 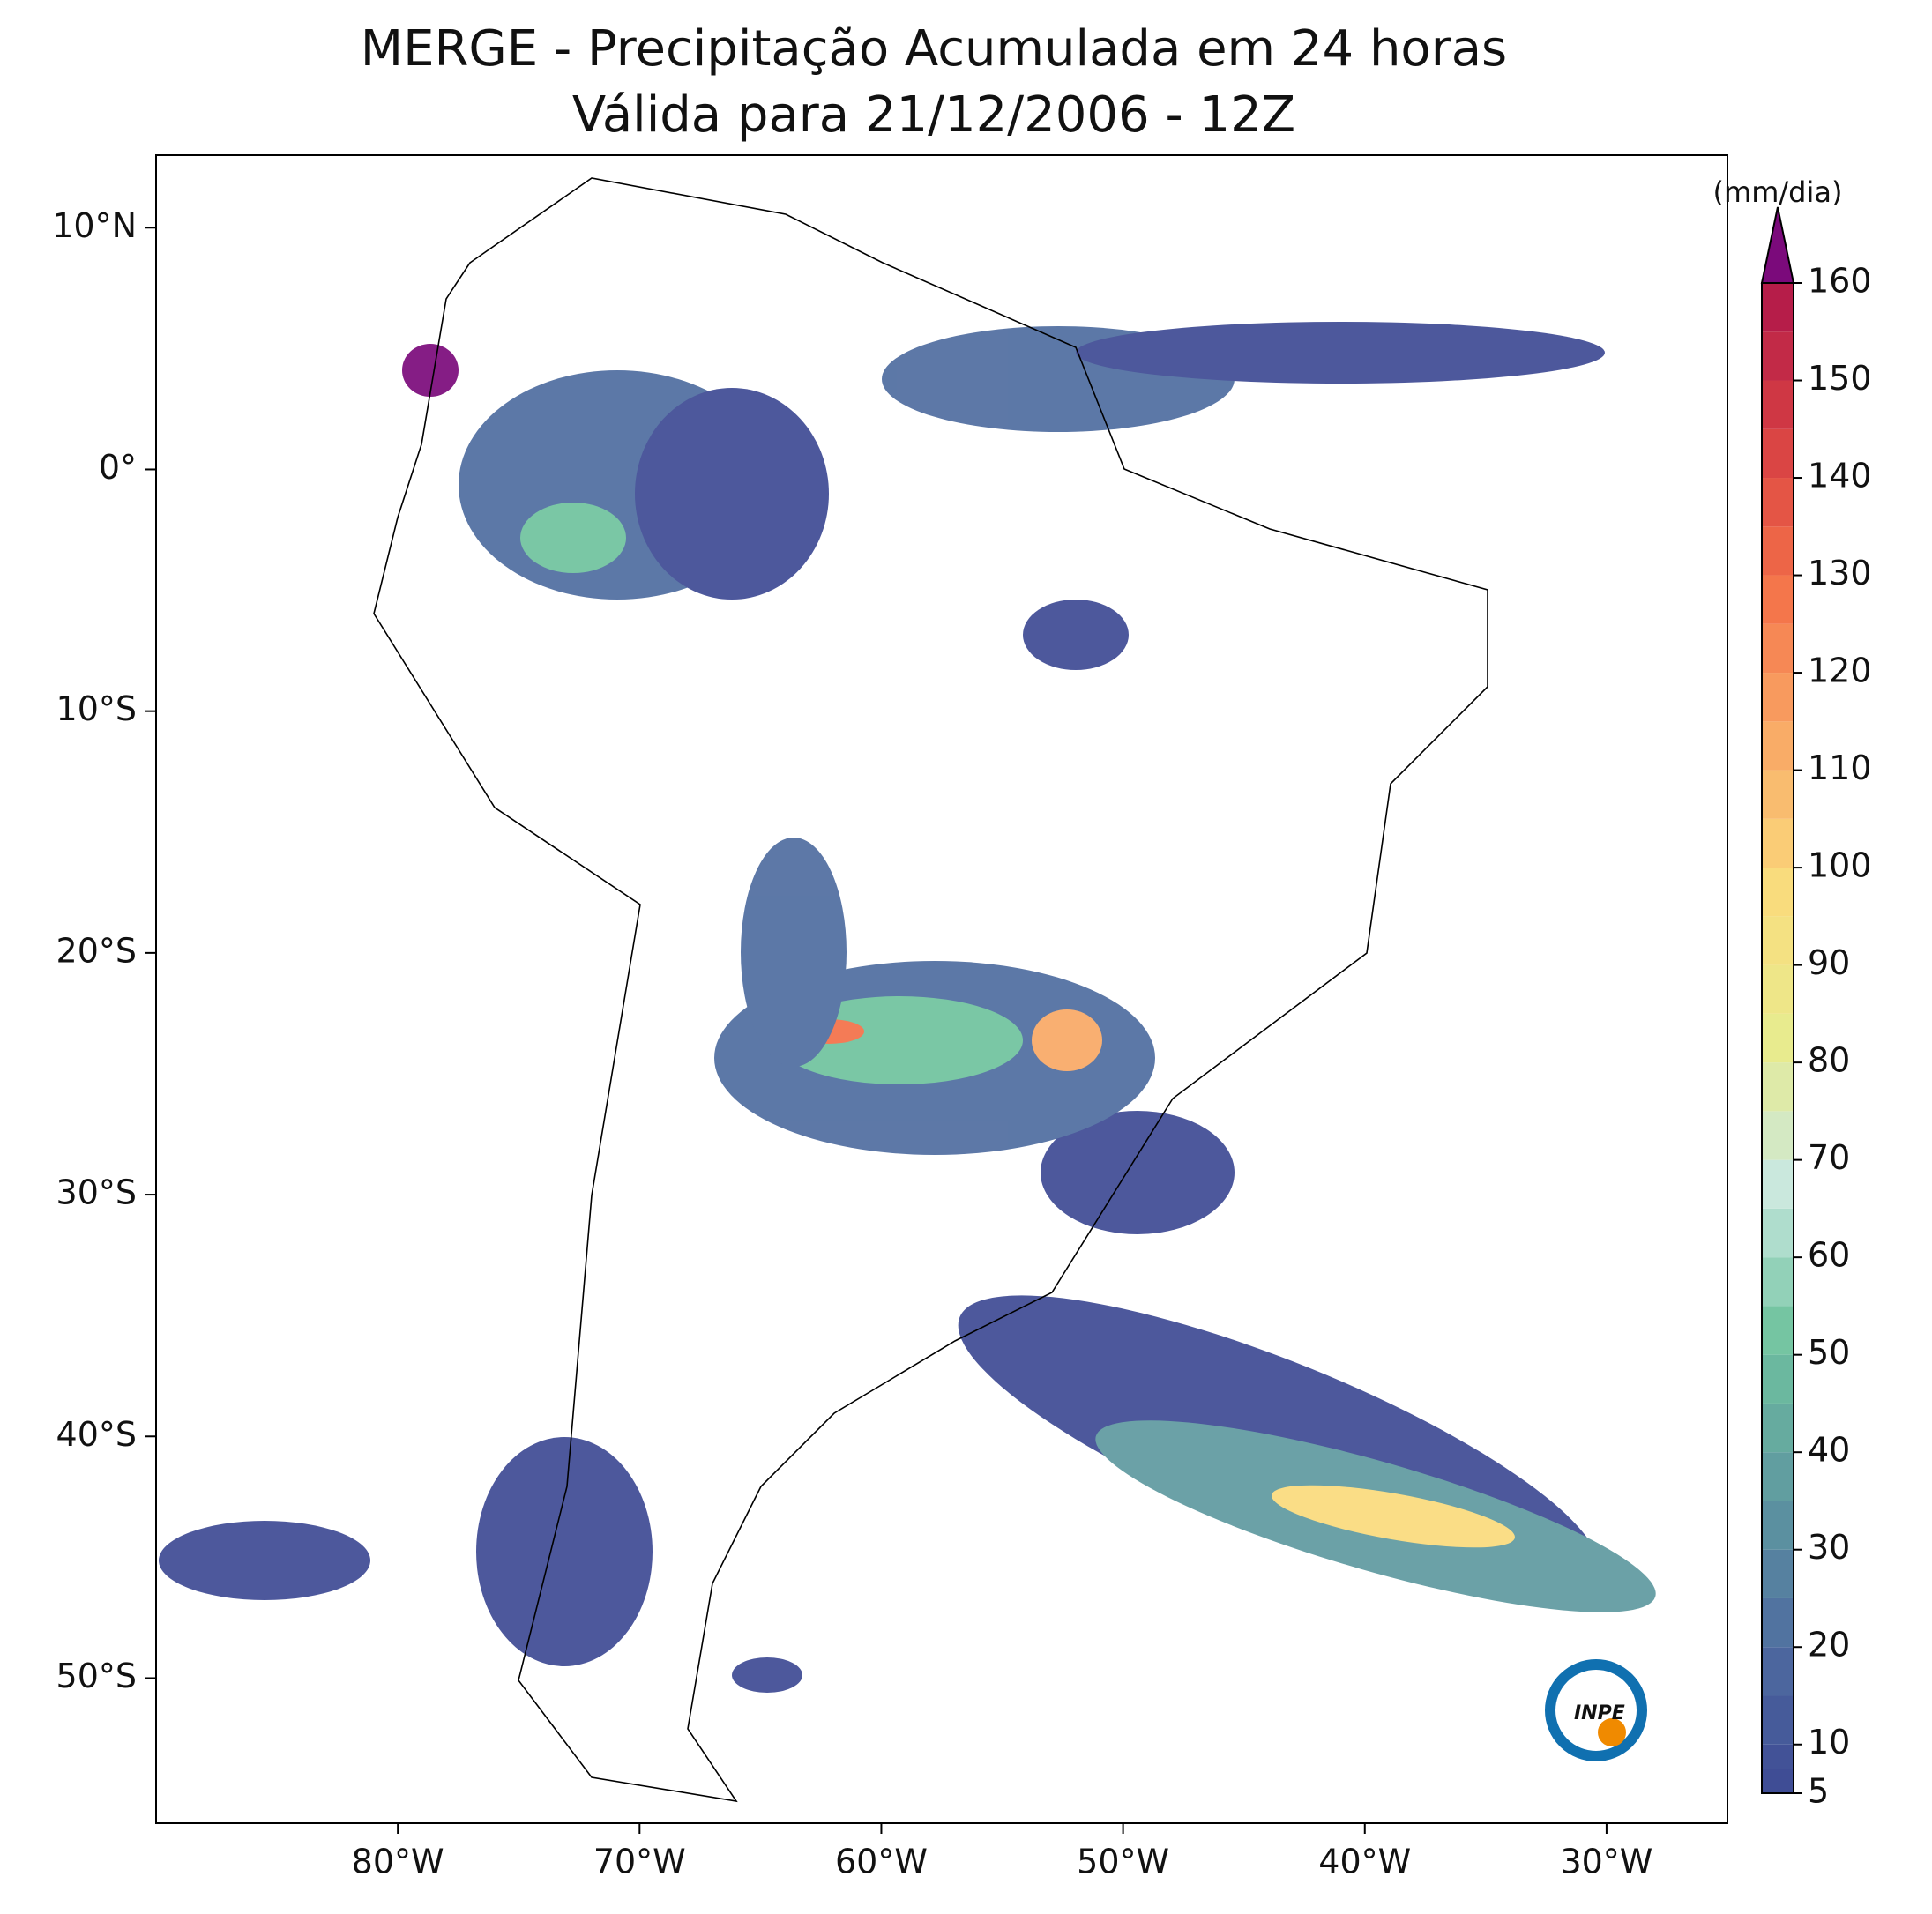 What do you see at coordinates (1840, 865) in the screenshot?
I see `colorbar-tick-label: 100` at bounding box center [1840, 865].